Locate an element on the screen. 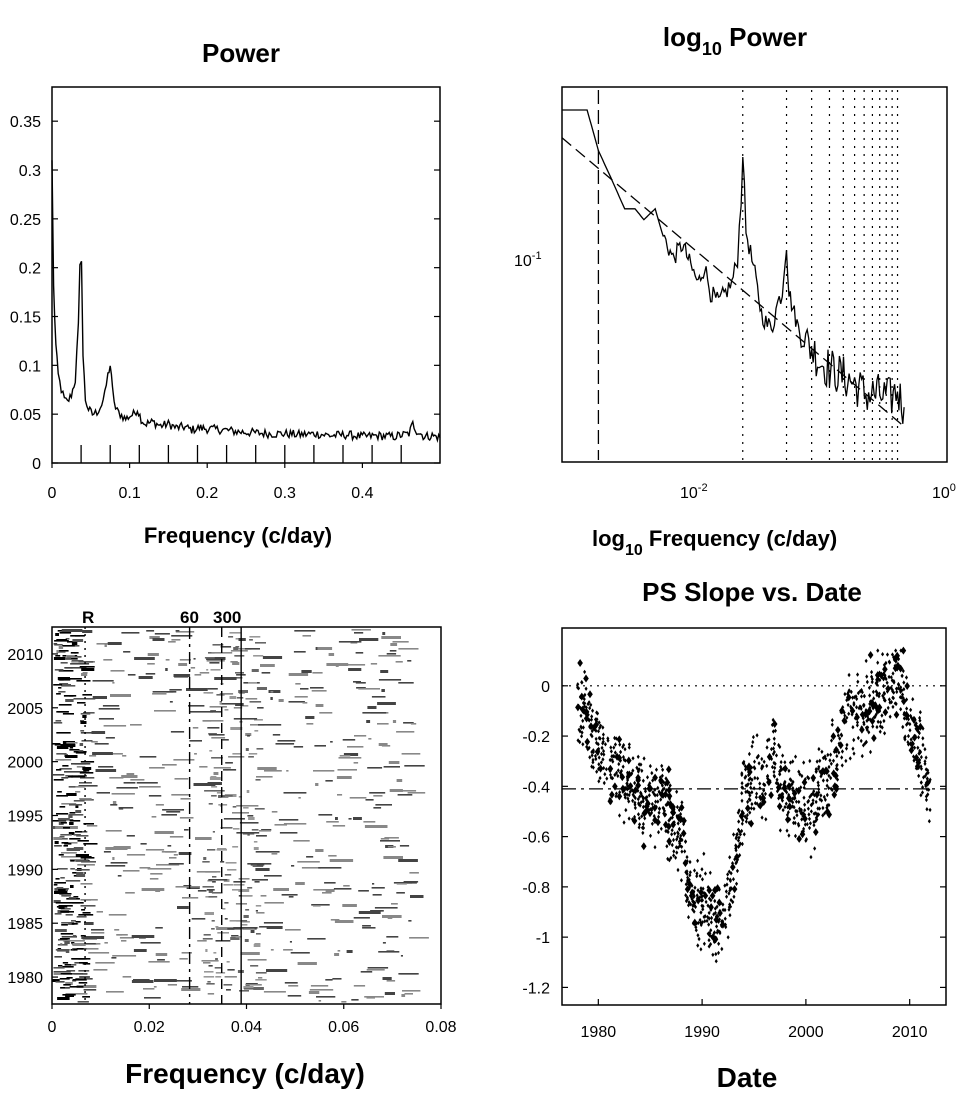 This screenshot has height=1107, width=969. time-frequency-ytick-label: 1985 is located at coordinates (25, 924).